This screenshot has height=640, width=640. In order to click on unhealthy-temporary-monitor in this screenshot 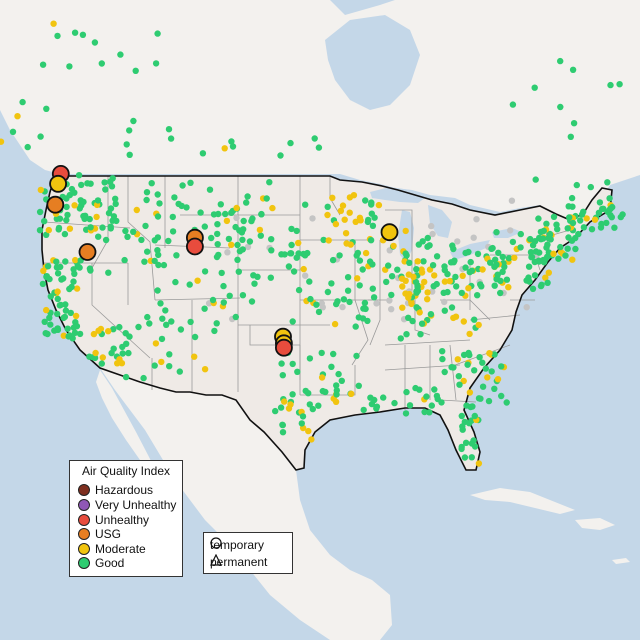, I will do `click(283, 347)`.